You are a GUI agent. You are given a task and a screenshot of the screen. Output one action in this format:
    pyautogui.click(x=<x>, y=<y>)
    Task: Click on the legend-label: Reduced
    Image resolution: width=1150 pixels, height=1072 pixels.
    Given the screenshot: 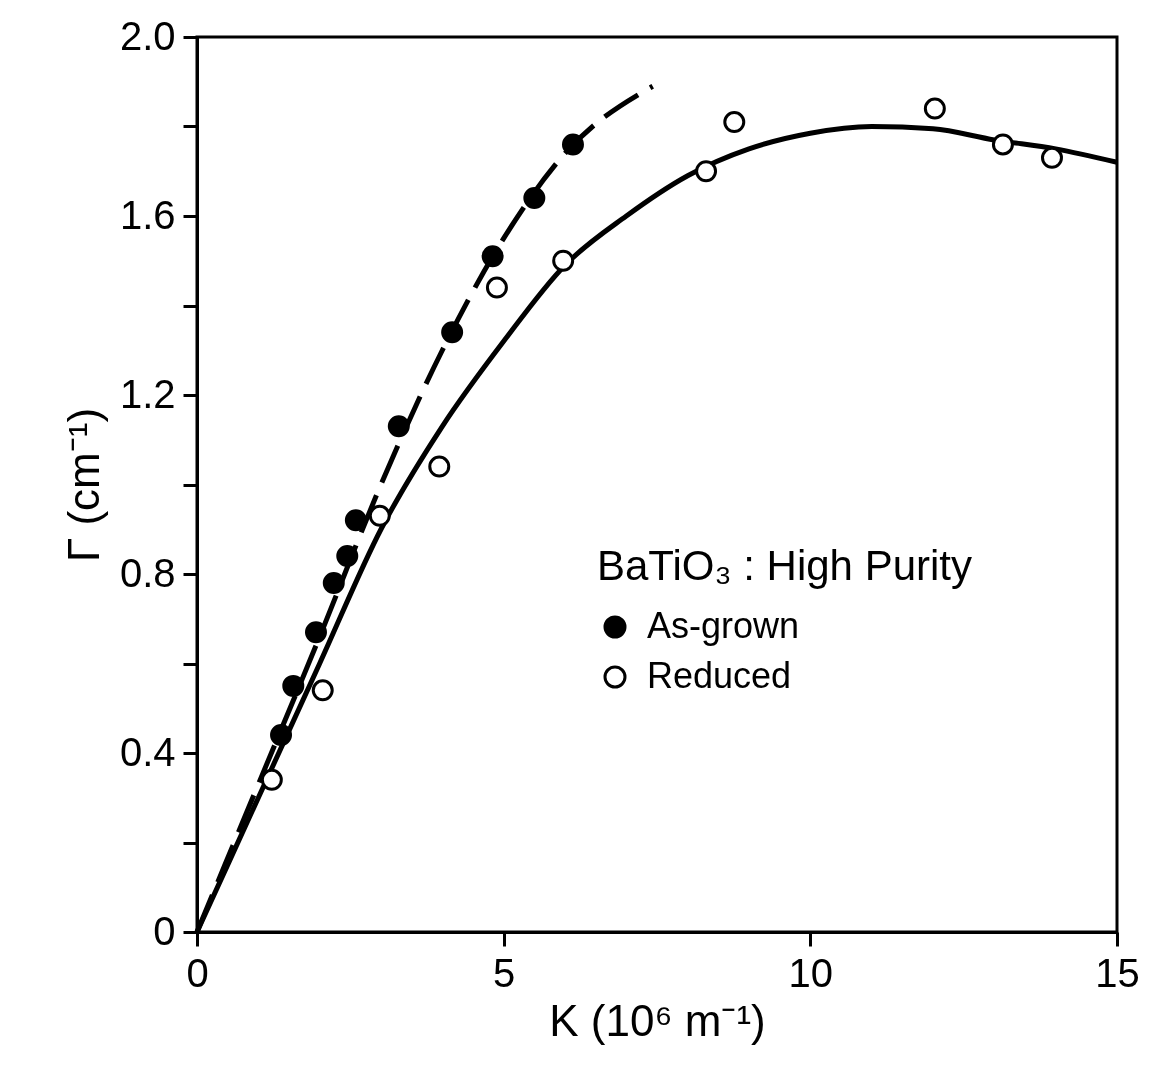 What is the action you would take?
    pyautogui.click(x=719, y=675)
    